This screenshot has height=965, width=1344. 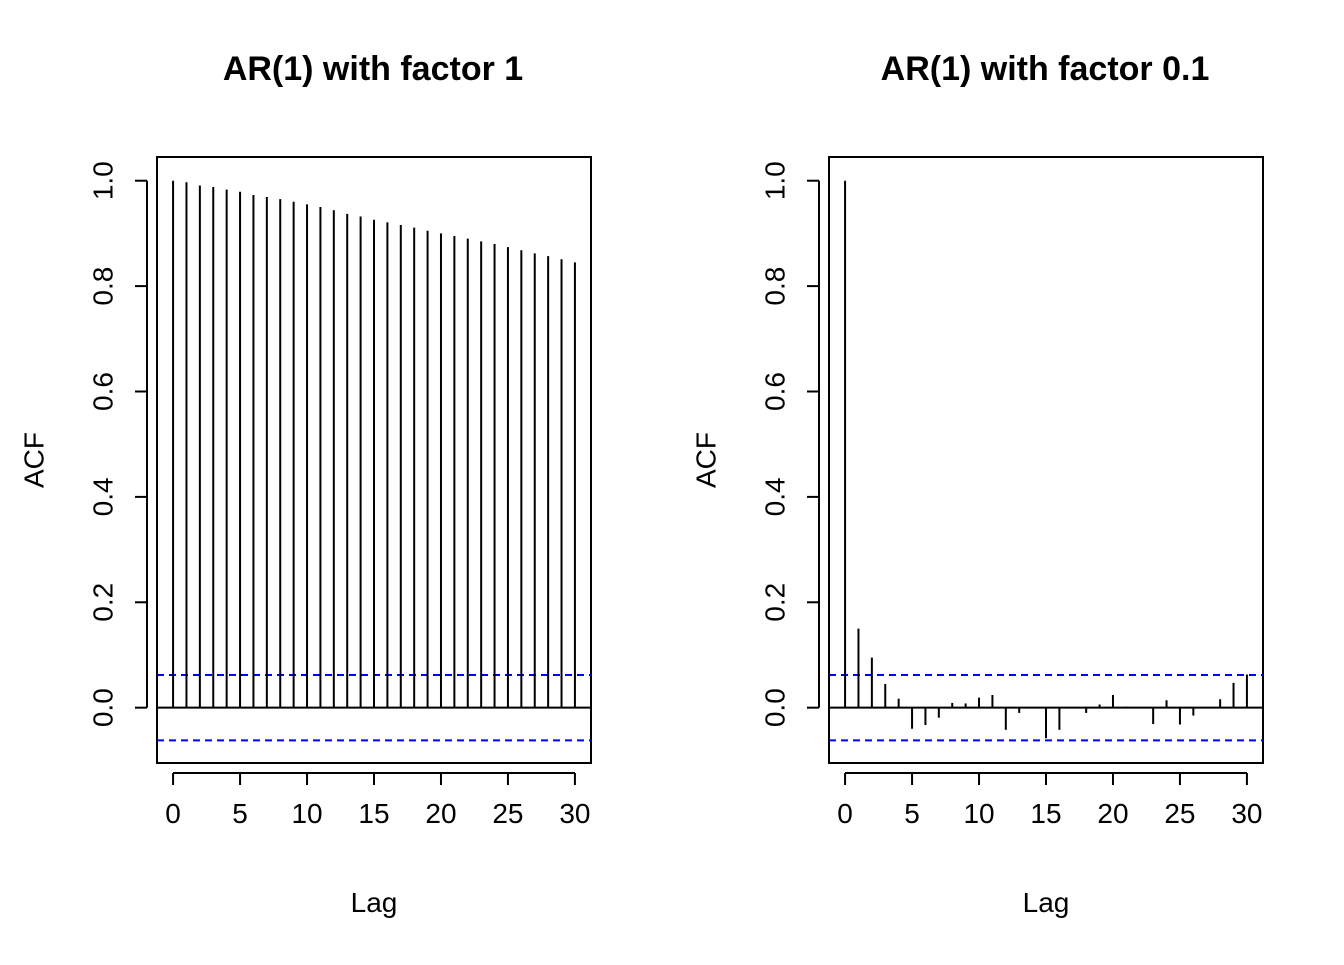 I want to click on chart-title: AR(1) with factor 0.1, so click(x=1045, y=69).